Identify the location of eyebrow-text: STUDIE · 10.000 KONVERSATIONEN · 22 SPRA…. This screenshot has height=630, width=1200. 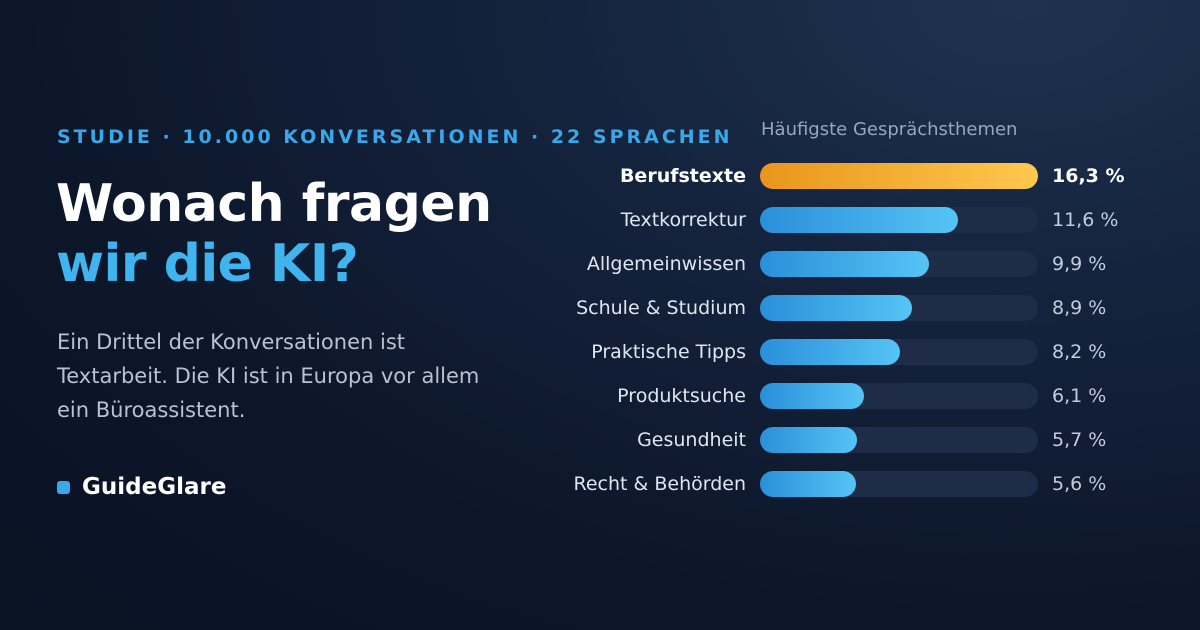
(395, 137).